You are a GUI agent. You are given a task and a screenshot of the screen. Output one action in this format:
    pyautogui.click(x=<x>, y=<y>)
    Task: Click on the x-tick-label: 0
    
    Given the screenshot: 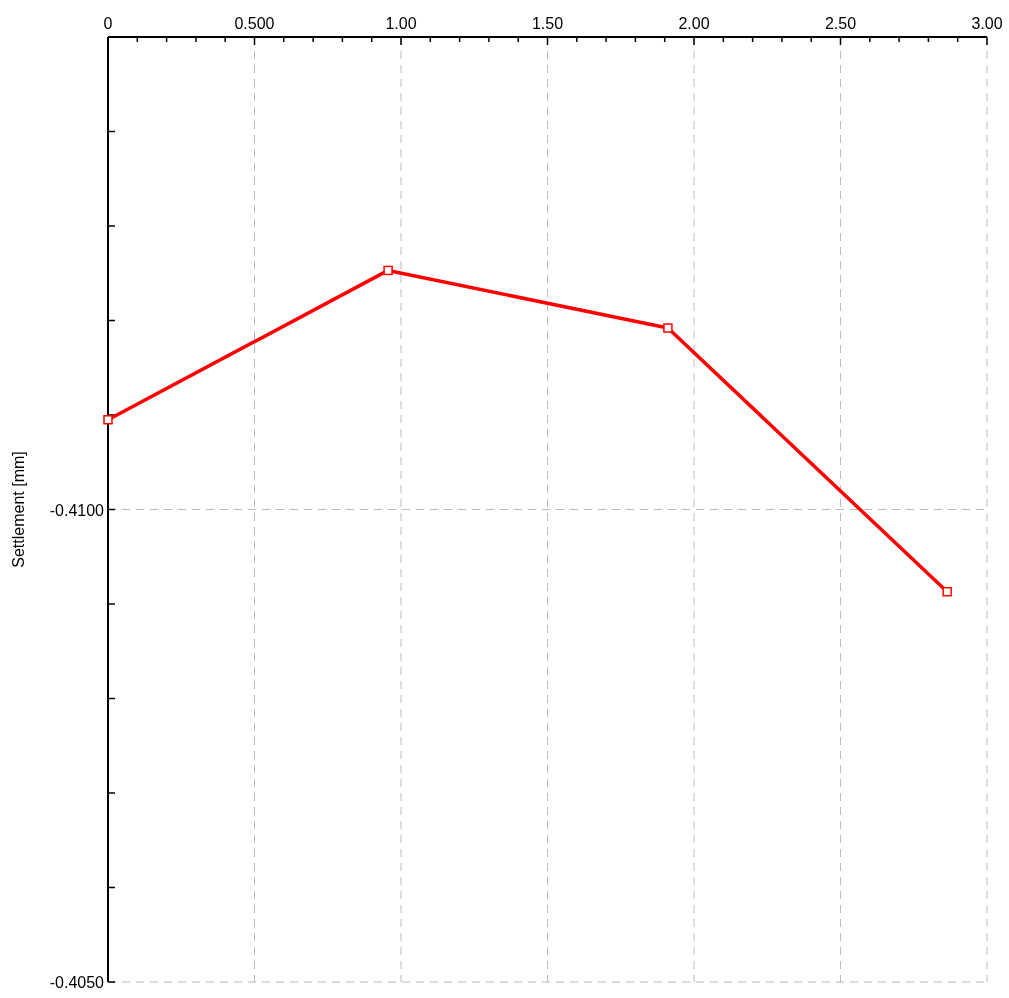 What is the action you would take?
    pyautogui.click(x=108, y=23)
    